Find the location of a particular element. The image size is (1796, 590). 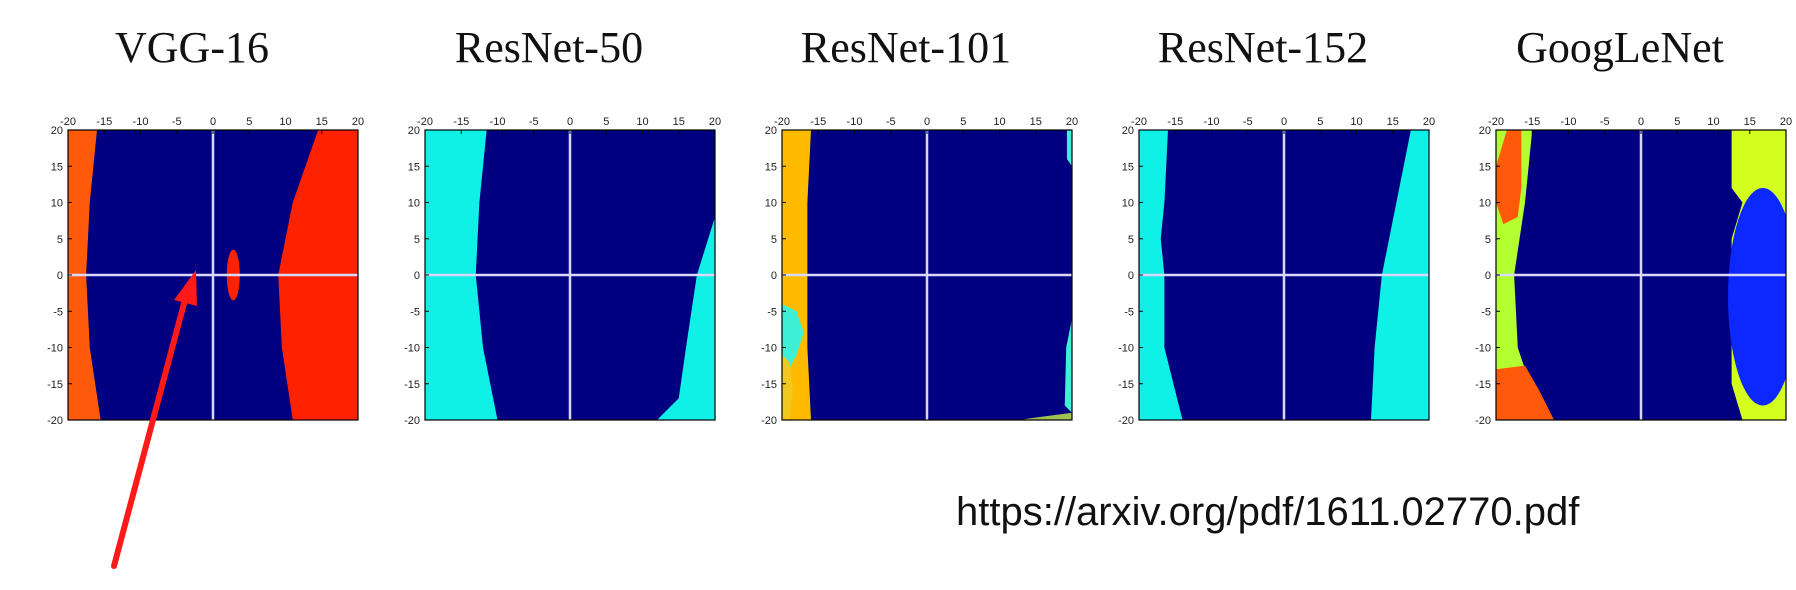

panel-title: GoogLeNet is located at coordinates (1620, 47).